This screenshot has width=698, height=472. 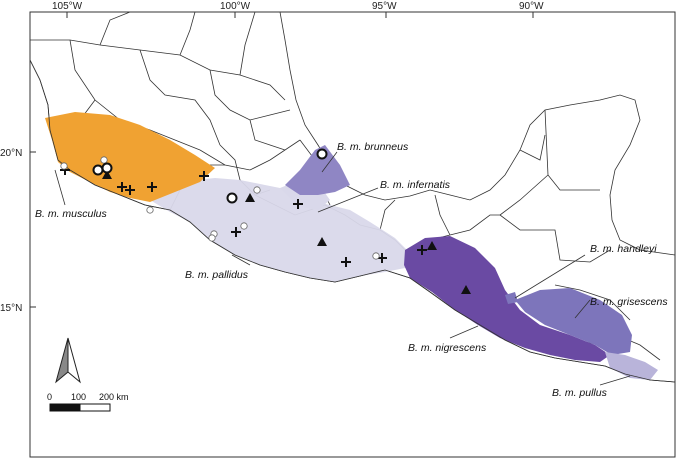 I want to click on scale-label: 100, so click(x=78, y=397).